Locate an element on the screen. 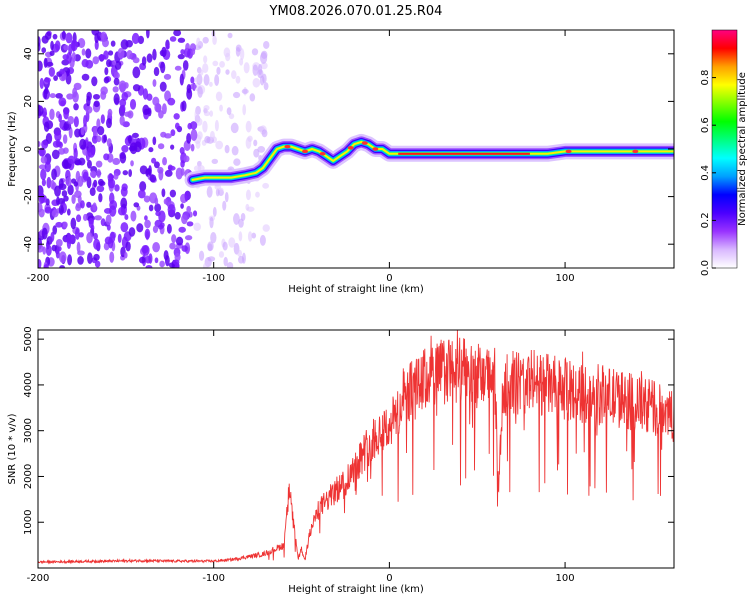  spectrogram-x-tick-label: 100 is located at coordinates (565, 278).